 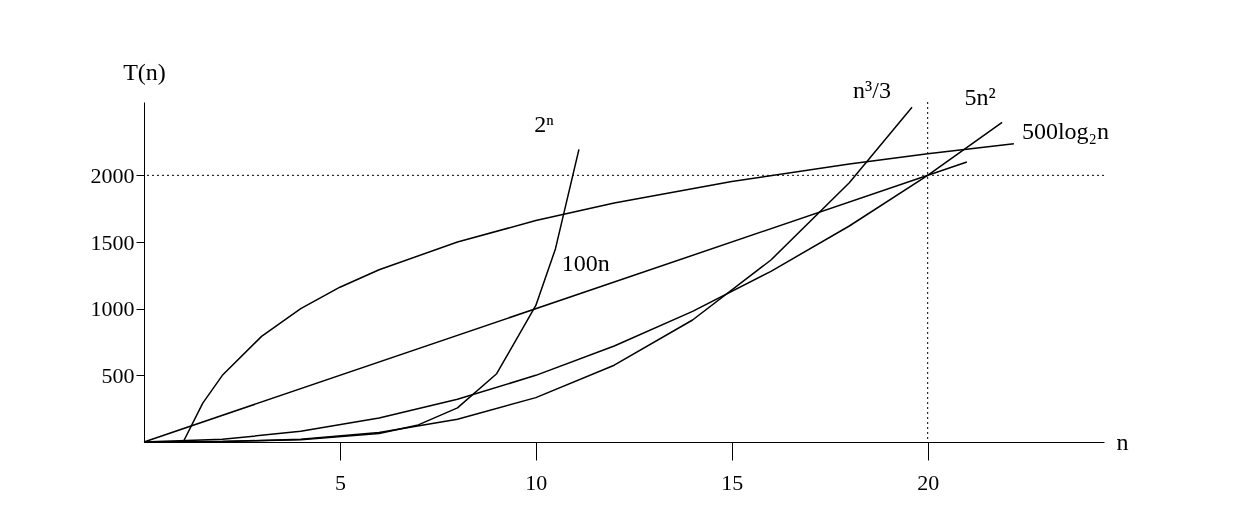 I want to click on series-label: 100n, so click(x=585, y=263).